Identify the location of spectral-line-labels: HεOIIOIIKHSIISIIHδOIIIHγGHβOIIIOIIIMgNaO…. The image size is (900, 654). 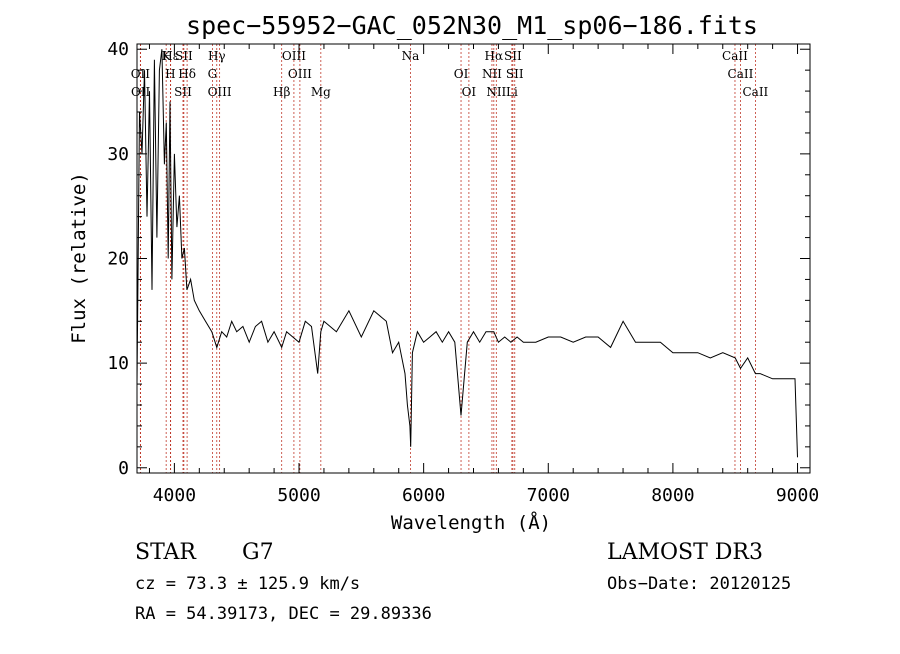
(450, 74).